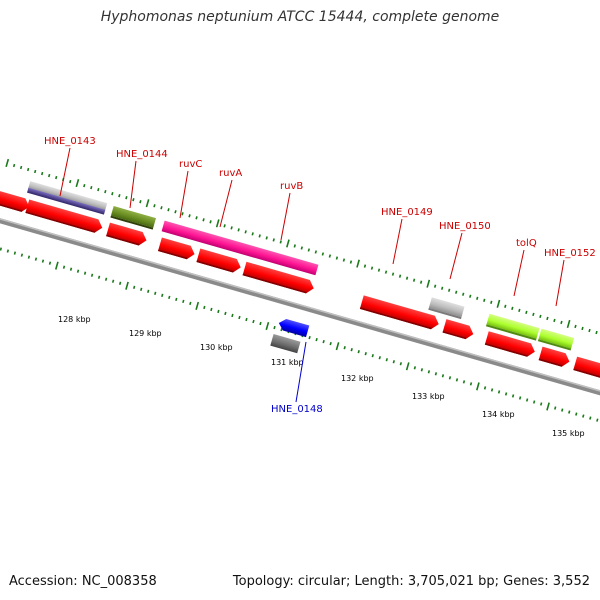  I want to click on label-hne0143: HNE_0143, so click(70, 141).